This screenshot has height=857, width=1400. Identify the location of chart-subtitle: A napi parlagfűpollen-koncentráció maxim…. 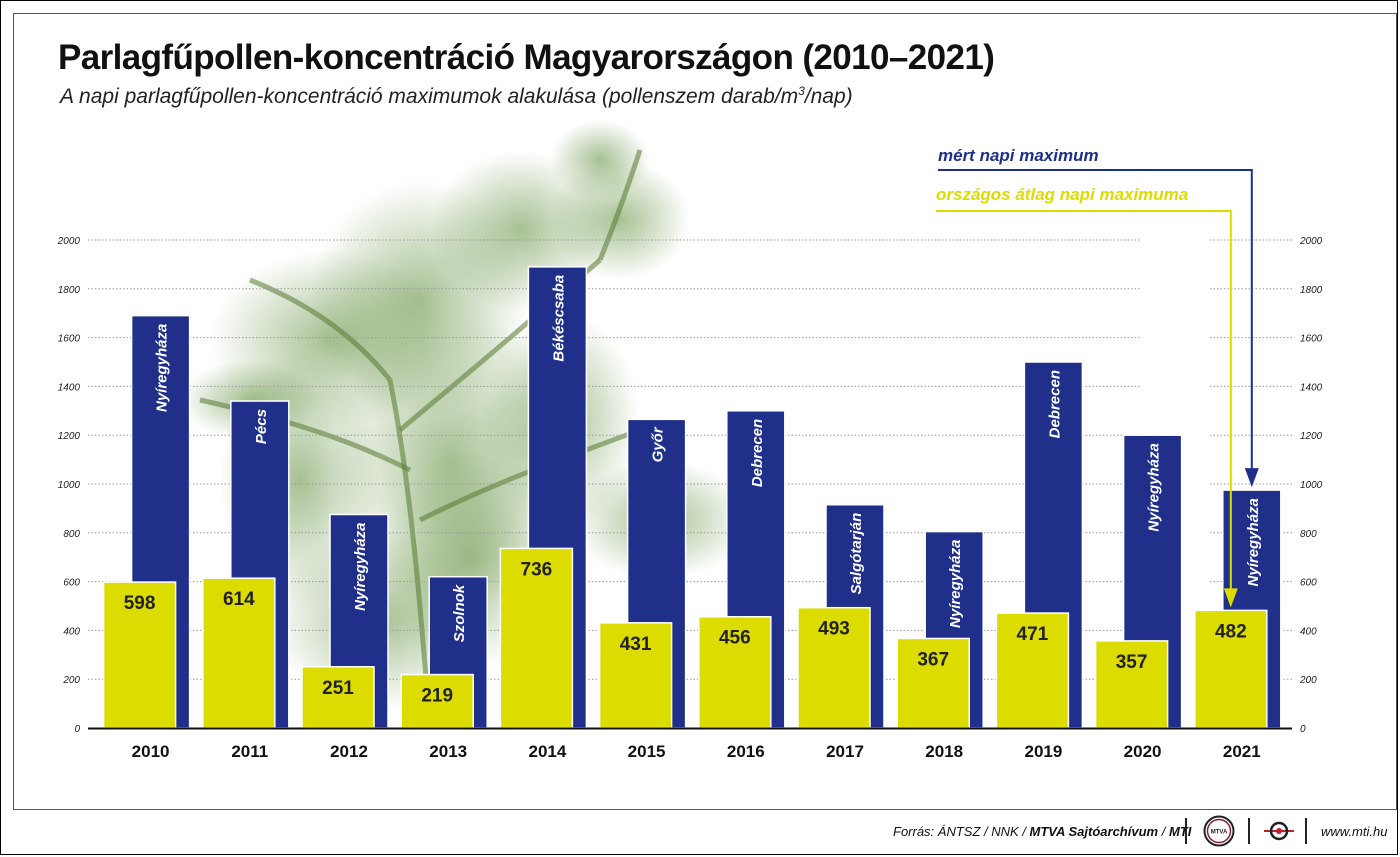
(456, 96).